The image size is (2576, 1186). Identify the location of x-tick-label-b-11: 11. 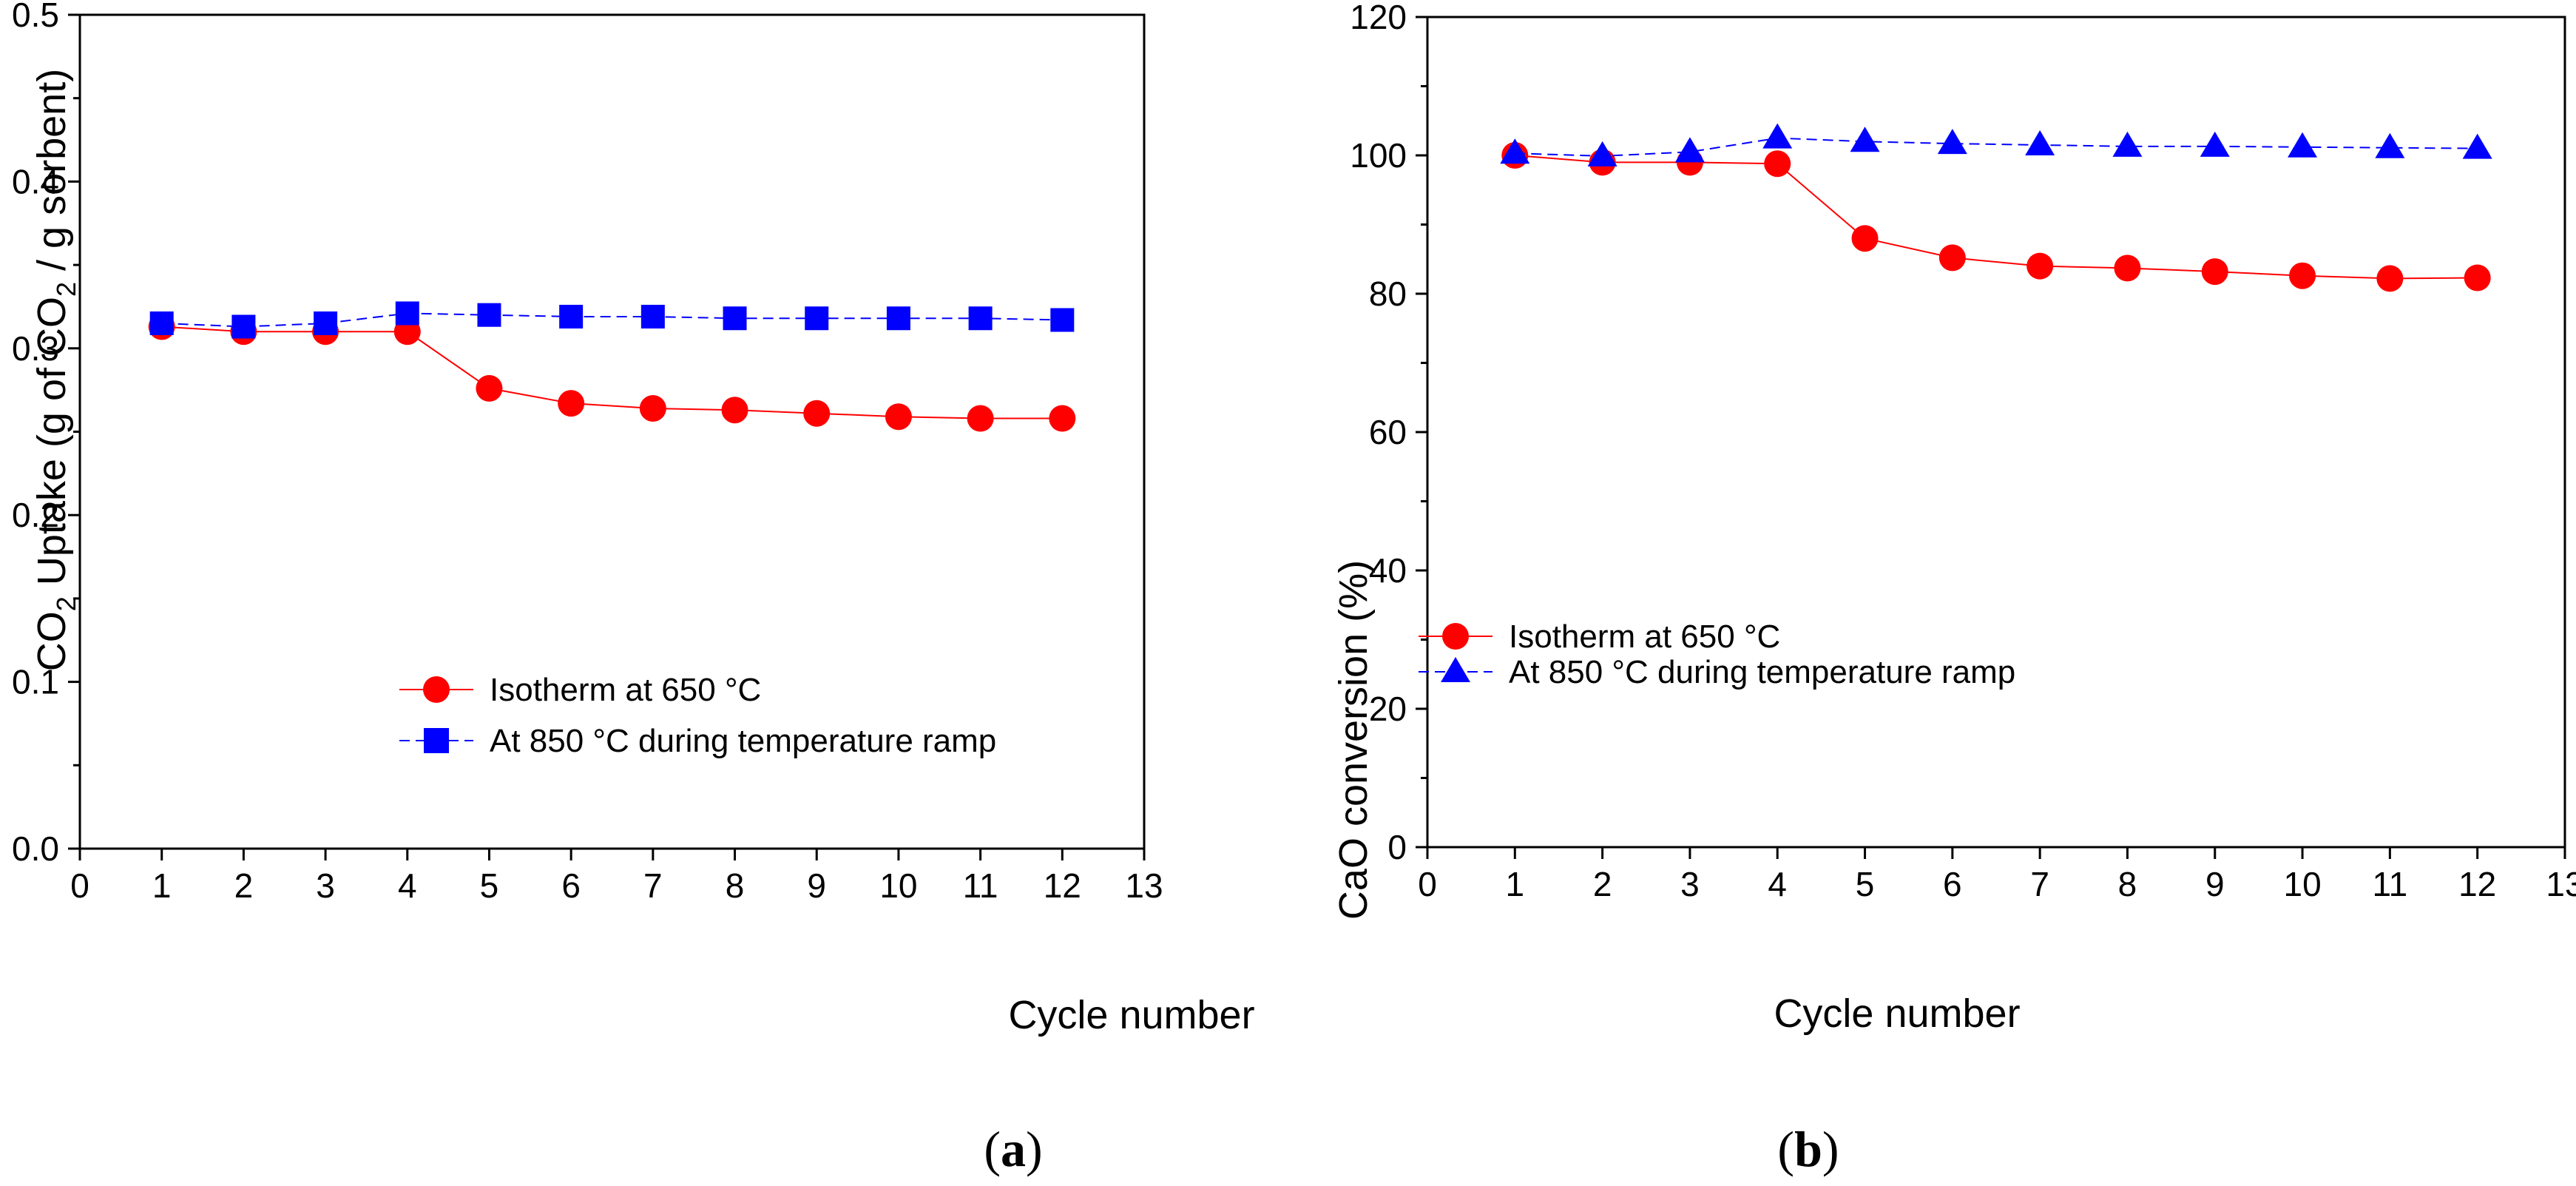
(2390, 884).